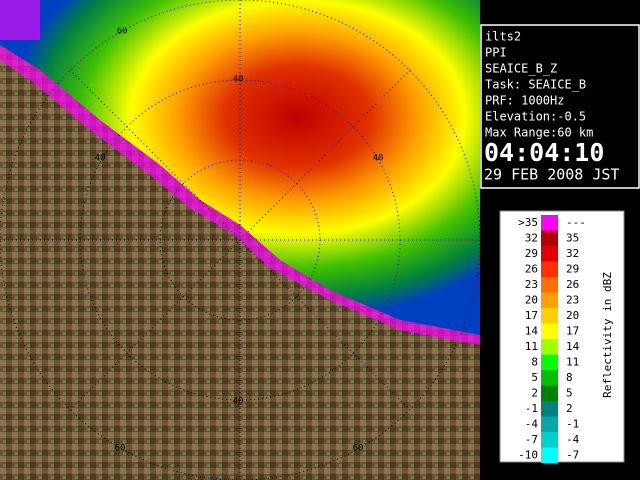  What do you see at coordinates (572, 284) in the screenshot?
I see `legend-high: 26` at bounding box center [572, 284].